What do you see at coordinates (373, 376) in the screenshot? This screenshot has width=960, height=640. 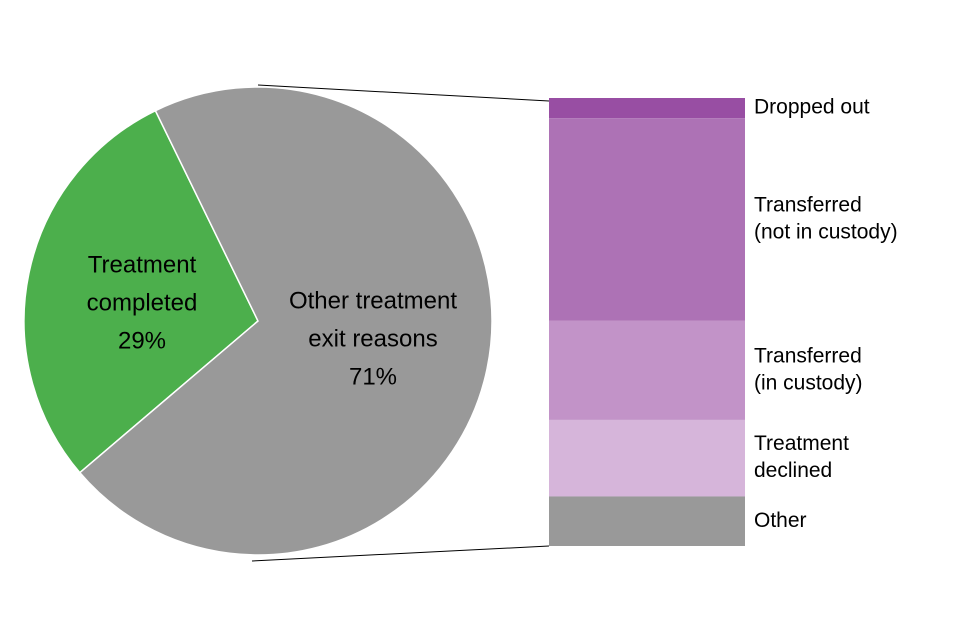 I see `pie-slice-value-1: 71%` at bounding box center [373, 376].